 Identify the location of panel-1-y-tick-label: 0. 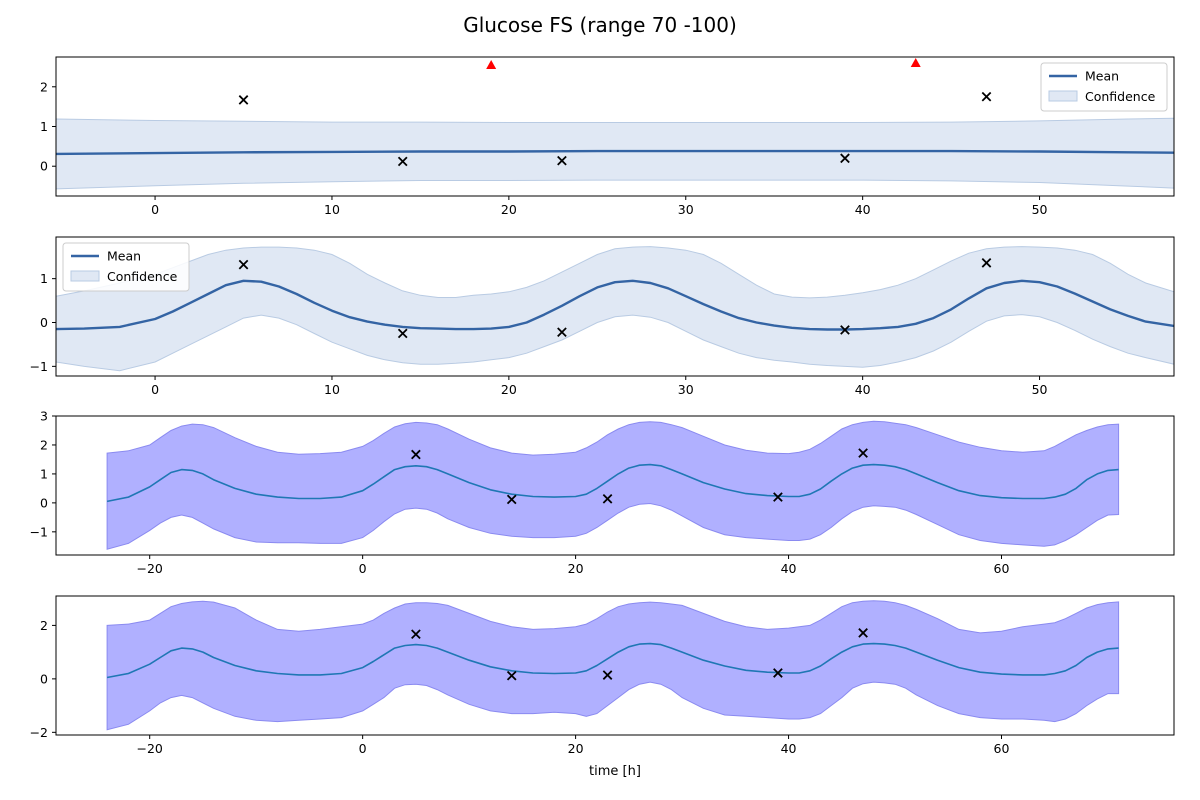
(44, 166).